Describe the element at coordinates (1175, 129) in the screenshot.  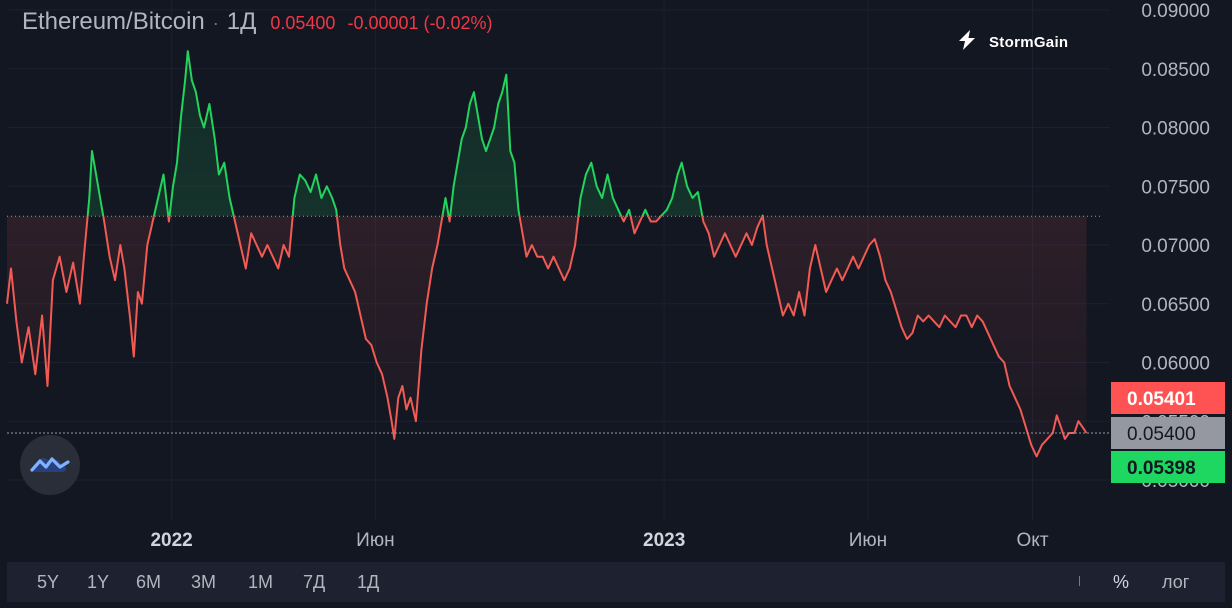
I see `y-tick-label: 0.08000` at that location.